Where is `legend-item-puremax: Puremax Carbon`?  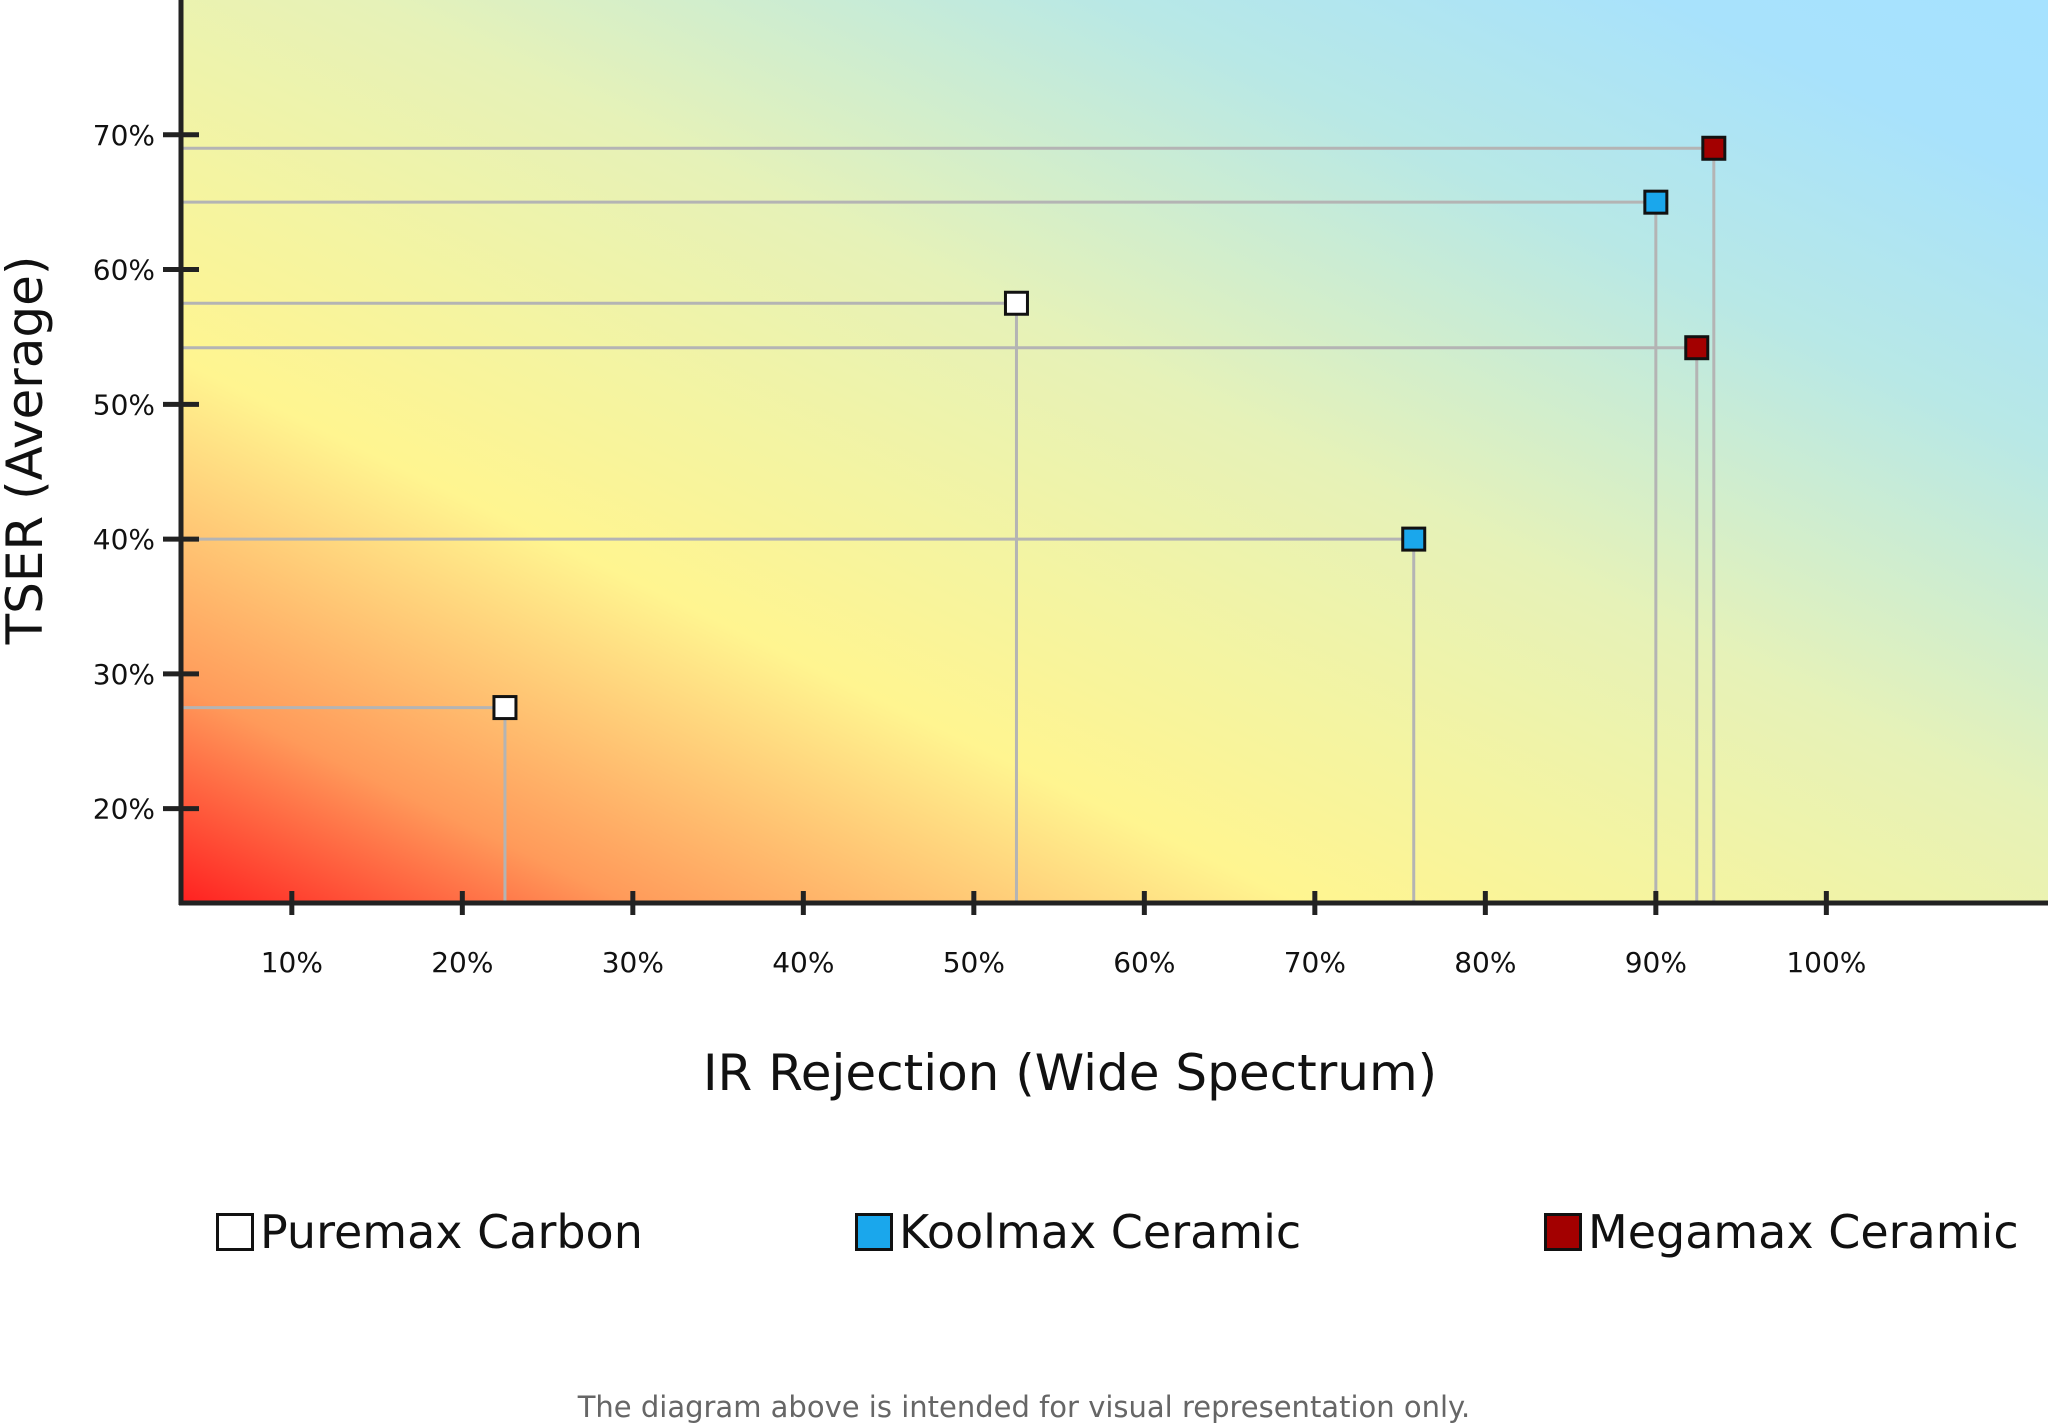 legend-item-puremax: Puremax Carbon is located at coordinates (429, 1232).